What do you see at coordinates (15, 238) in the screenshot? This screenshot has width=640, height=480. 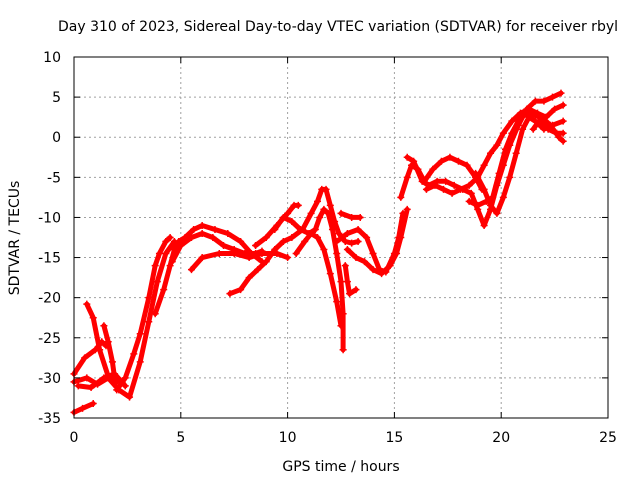 I see `y-axis-label: SDTVAR / TECUs` at bounding box center [15, 238].